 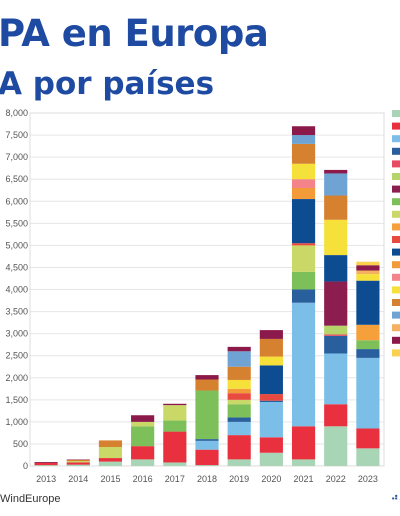 I want to click on y-tick-label: 1,500, so click(x=16, y=400).